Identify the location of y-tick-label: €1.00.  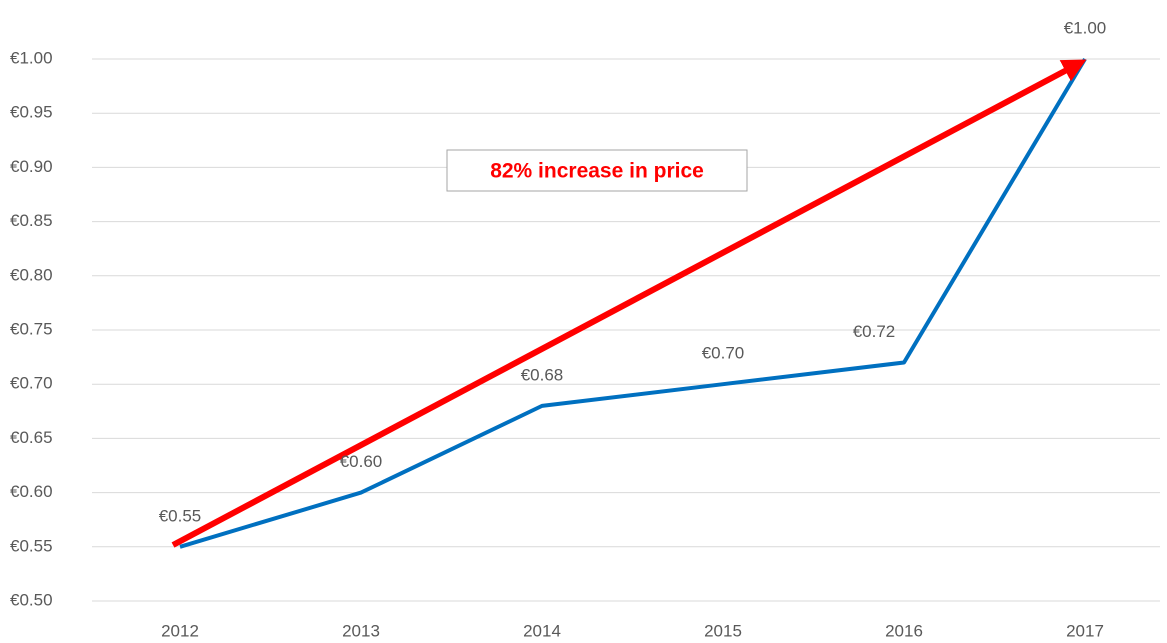
(31, 57).